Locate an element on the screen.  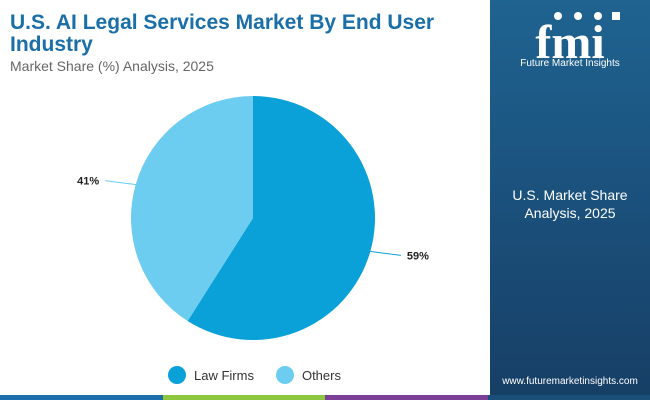
legend-label: Law Firms is located at coordinates (224, 375).